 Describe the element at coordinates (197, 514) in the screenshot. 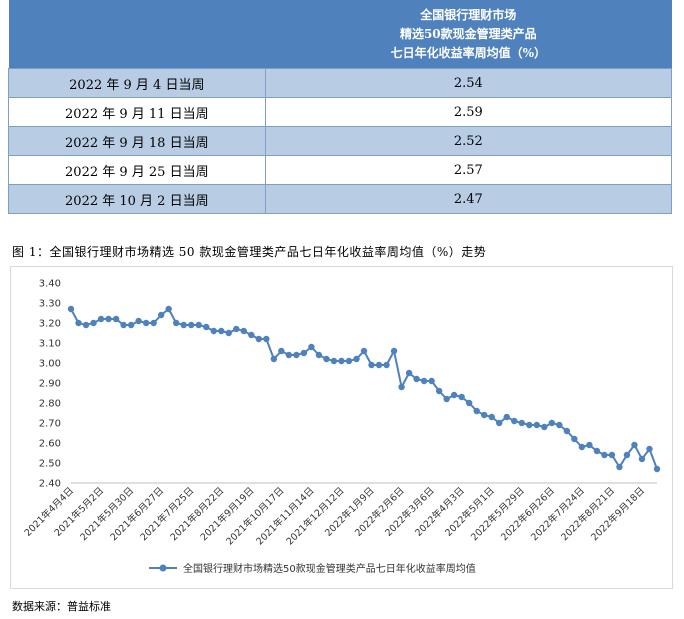

I see `x-tick-label: 2021年8月22日` at that location.